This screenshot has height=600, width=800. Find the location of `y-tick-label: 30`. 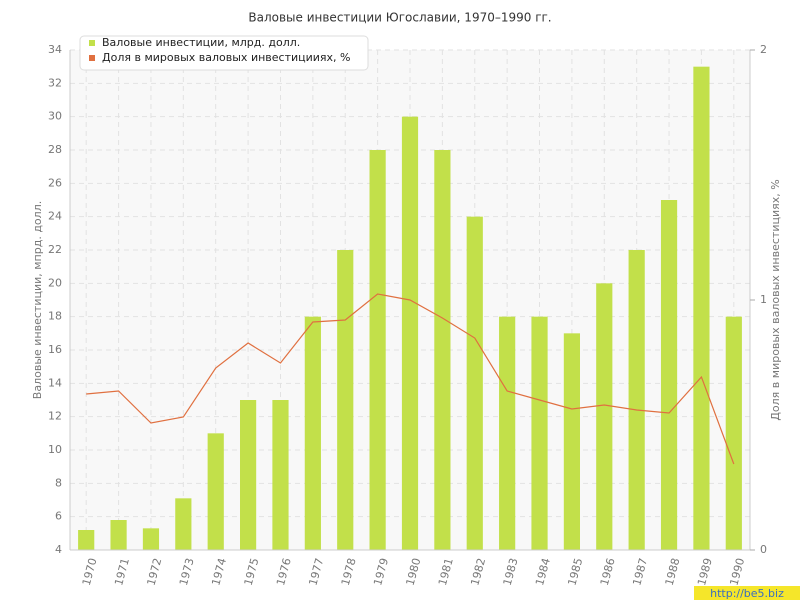

y-tick-label: 30 is located at coordinates (55, 116).